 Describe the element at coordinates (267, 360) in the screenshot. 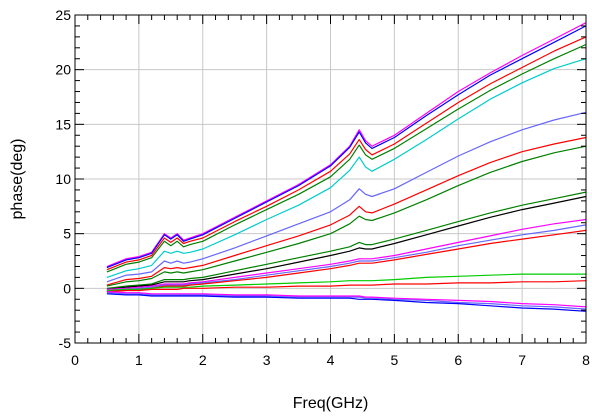

I see `x-tick-label: 3` at that location.